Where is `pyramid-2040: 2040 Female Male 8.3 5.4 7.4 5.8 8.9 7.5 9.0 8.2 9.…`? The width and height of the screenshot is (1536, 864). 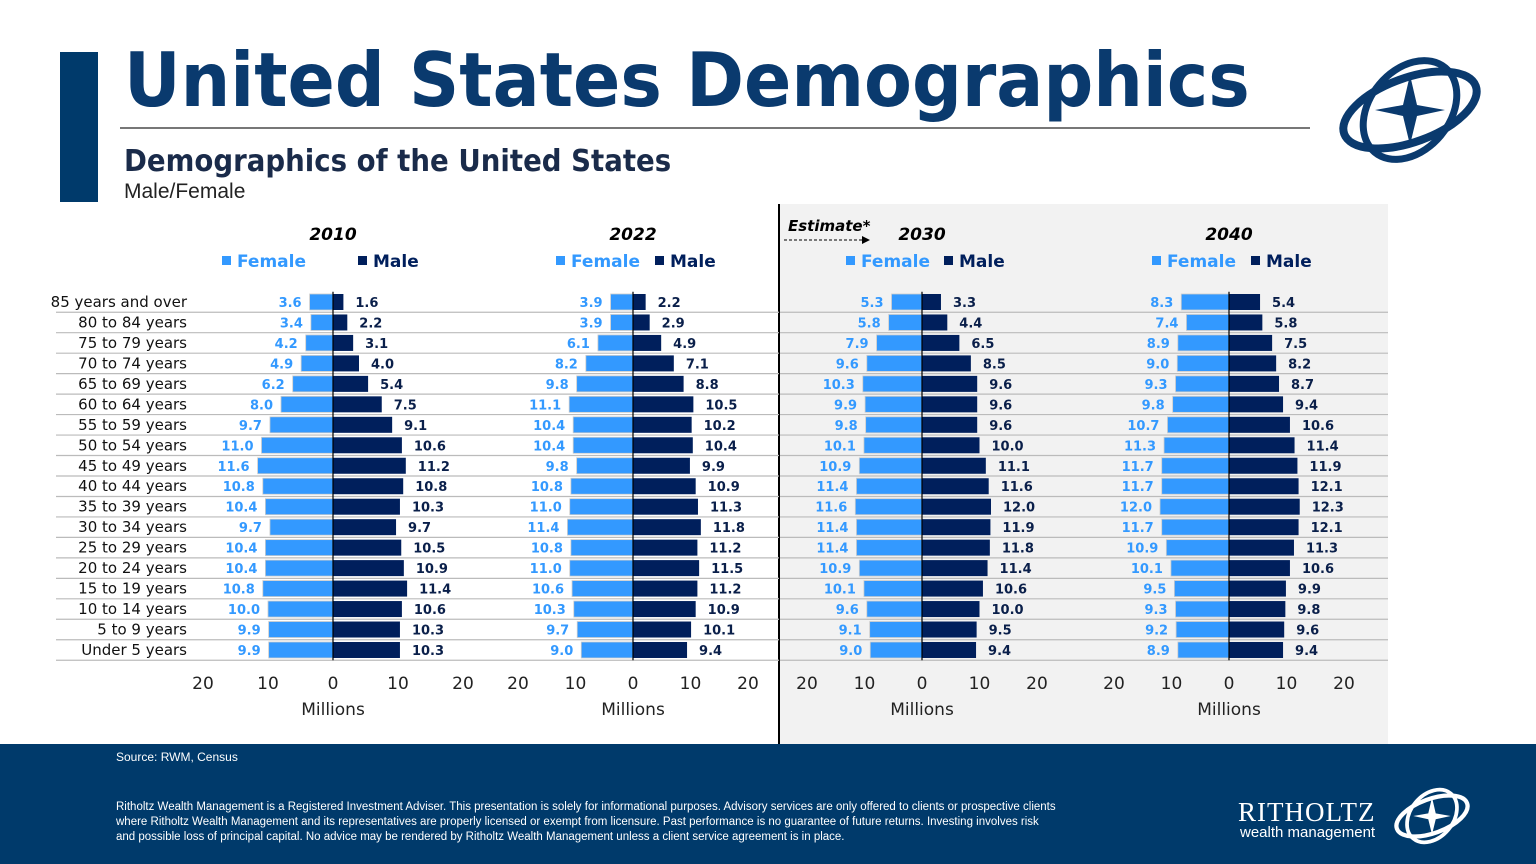 pyramid-2040: 2040 Female Male 8.3 5.4 7.4 5.8 8.9 7.5 9.0 8.2 9.… is located at coordinates (1229, 472).